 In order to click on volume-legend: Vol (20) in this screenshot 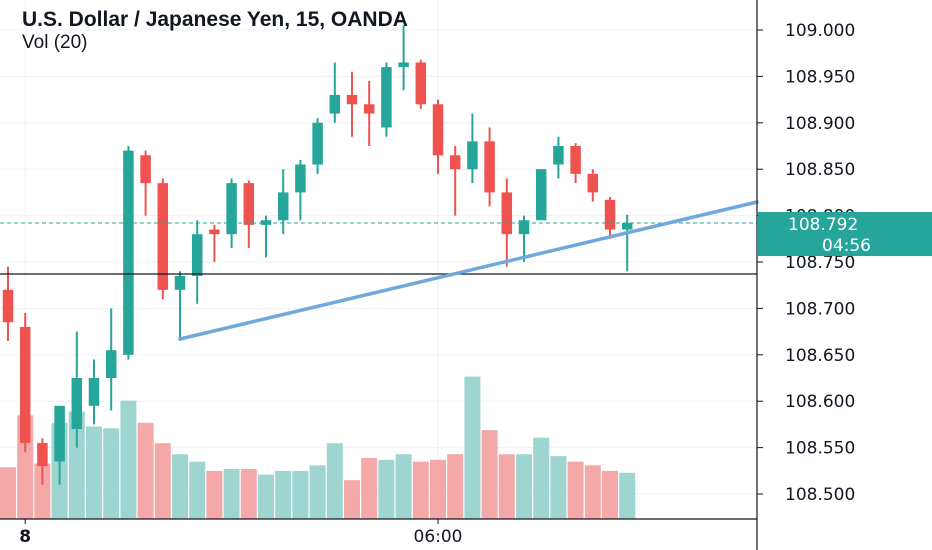, I will do `click(54, 42)`.